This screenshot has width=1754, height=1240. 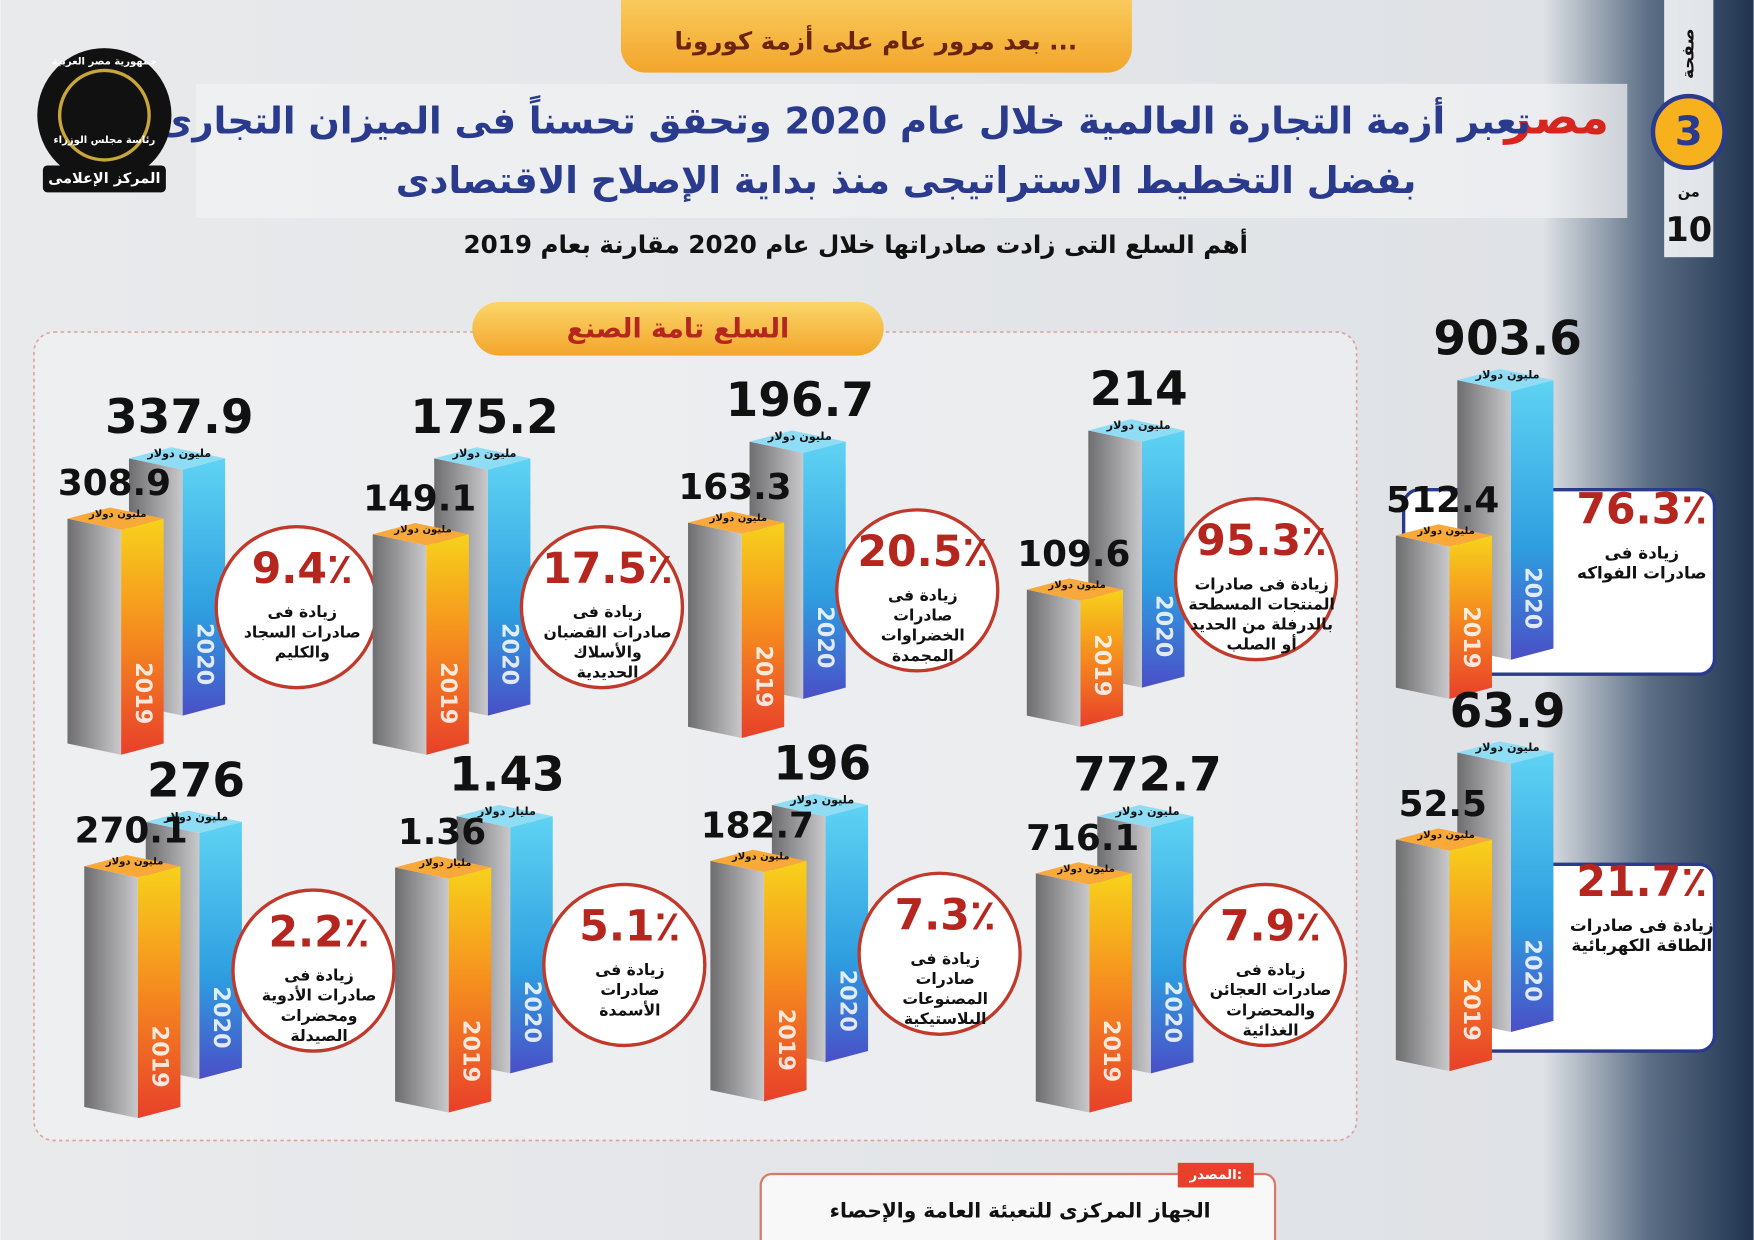 I want to click on pct: 20.5٪, so click(x=922, y=552).